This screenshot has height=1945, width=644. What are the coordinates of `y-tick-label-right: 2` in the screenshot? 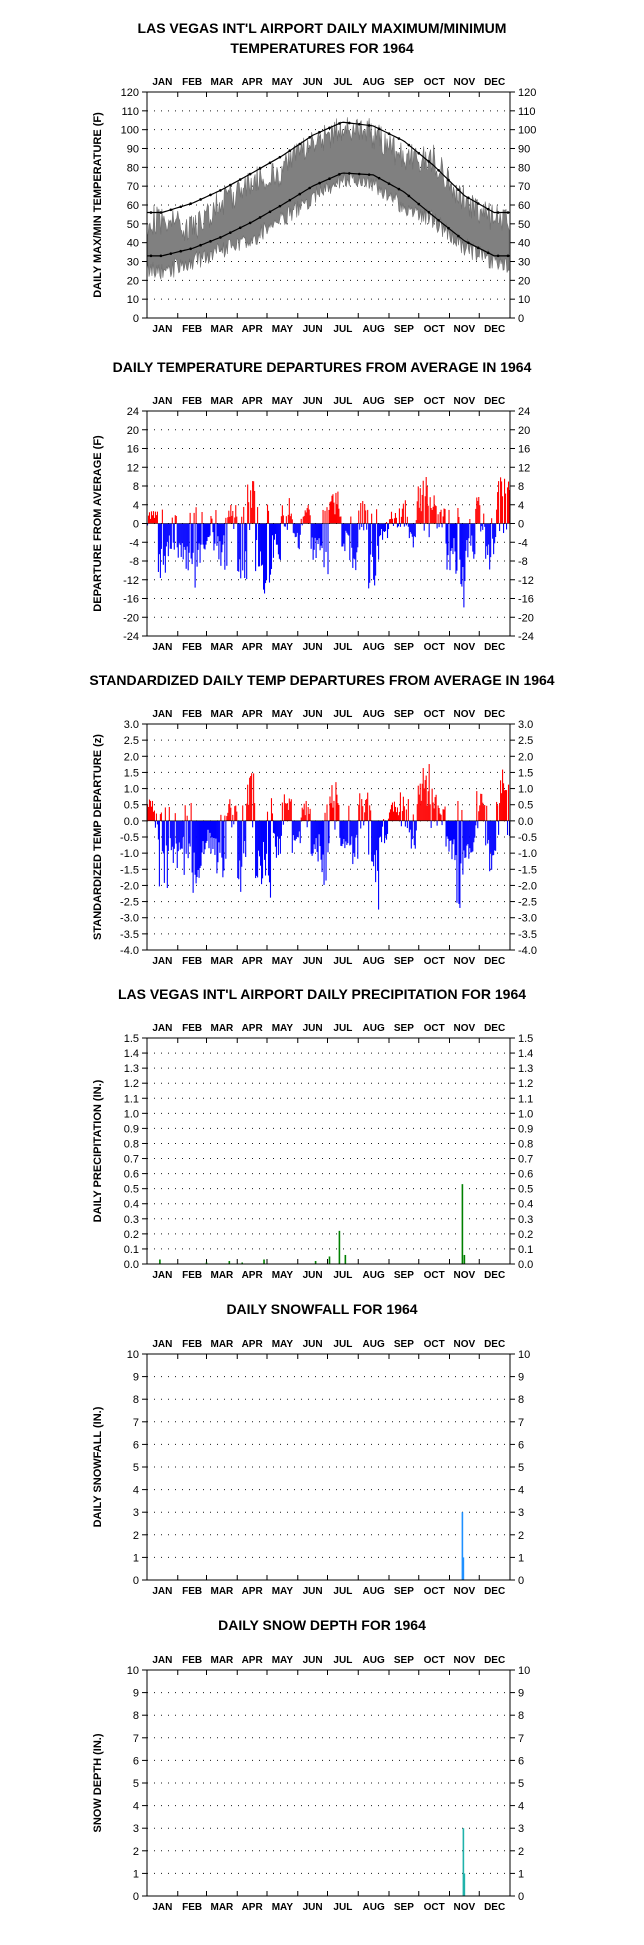 It's located at (521, 1536).